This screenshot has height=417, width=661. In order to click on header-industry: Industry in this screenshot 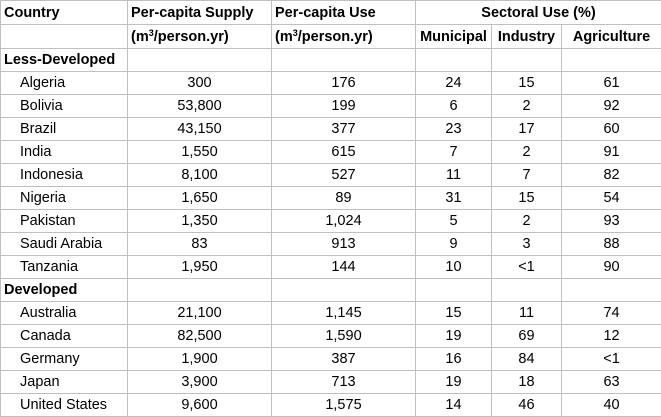, I will do `click(526, 36)`.